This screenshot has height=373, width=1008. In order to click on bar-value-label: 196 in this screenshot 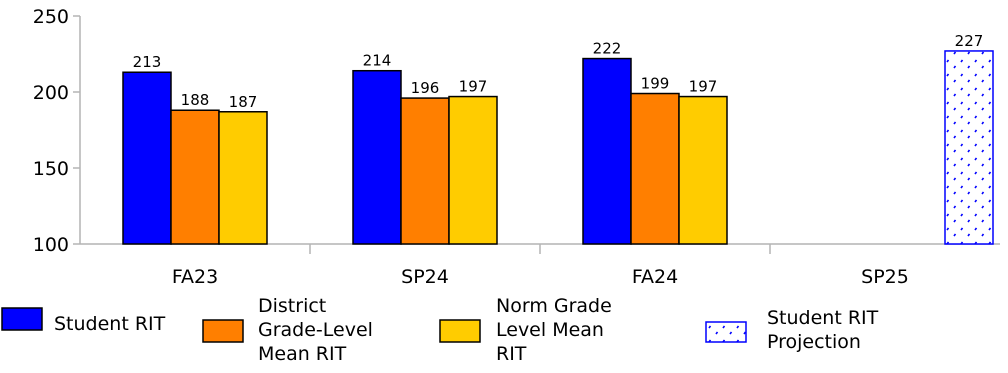, I will do `click(425, 88)`.